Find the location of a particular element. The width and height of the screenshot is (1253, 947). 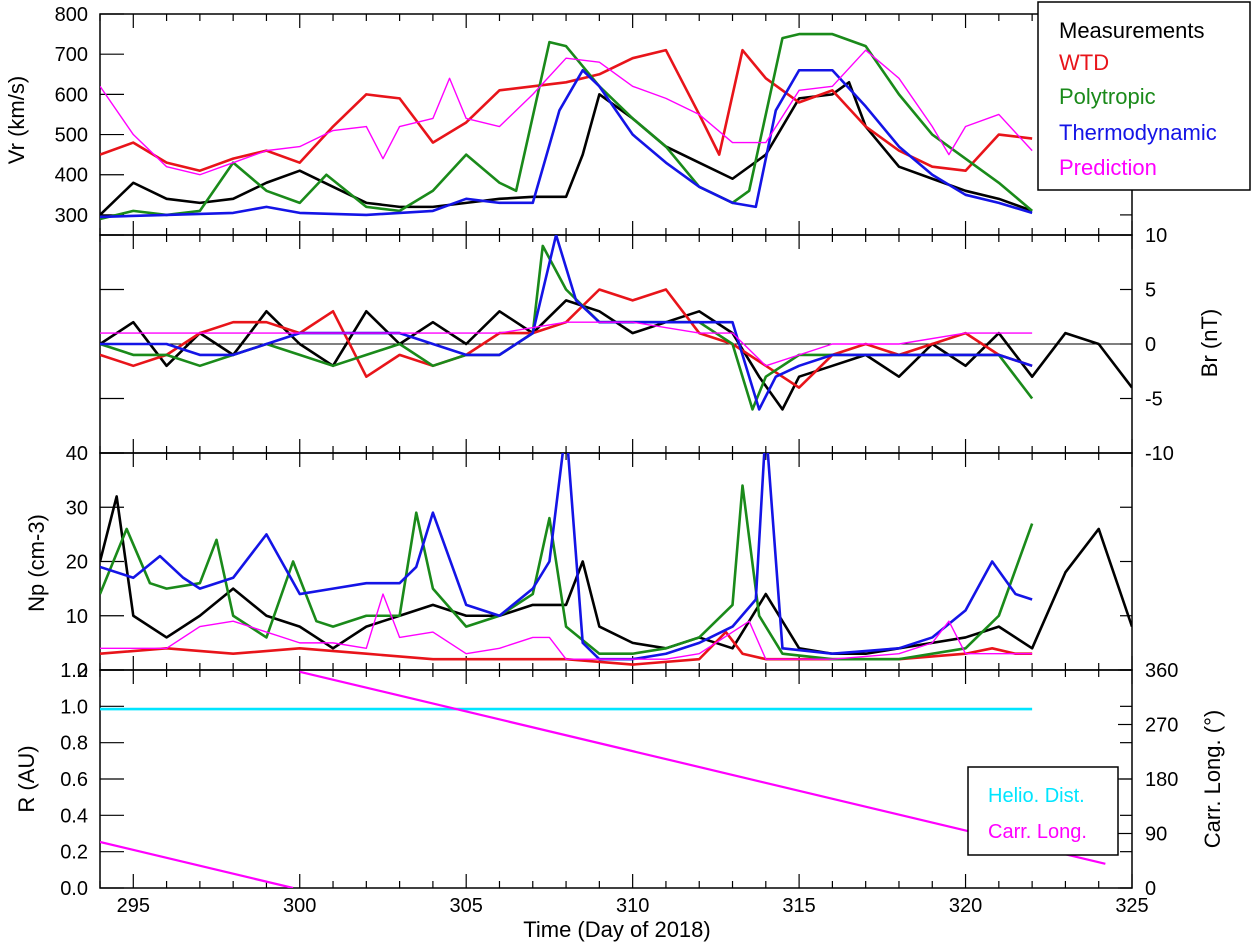

np-ylabel: Np (cm-3) is located at coordinates (36, 563).